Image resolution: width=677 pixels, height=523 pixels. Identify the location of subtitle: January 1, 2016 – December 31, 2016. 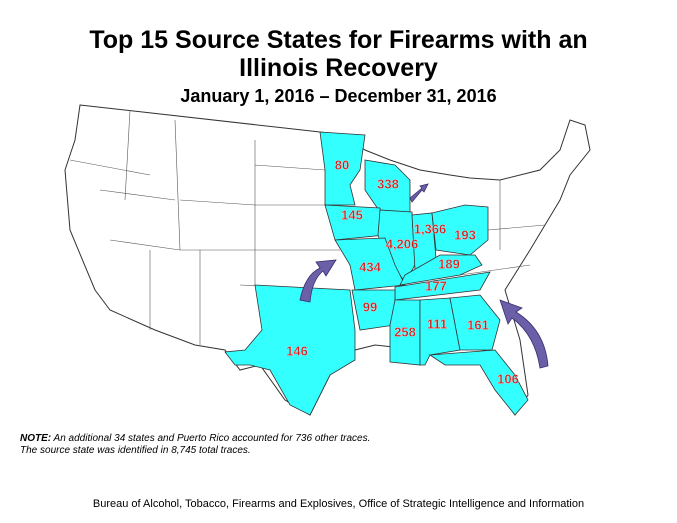
(338, 96).